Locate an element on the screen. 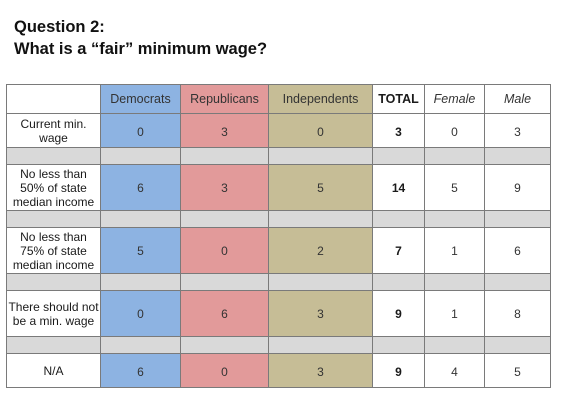  table-row: Current min. wage 0 3 0 3 0 3 is located at coordinates (278, 130).